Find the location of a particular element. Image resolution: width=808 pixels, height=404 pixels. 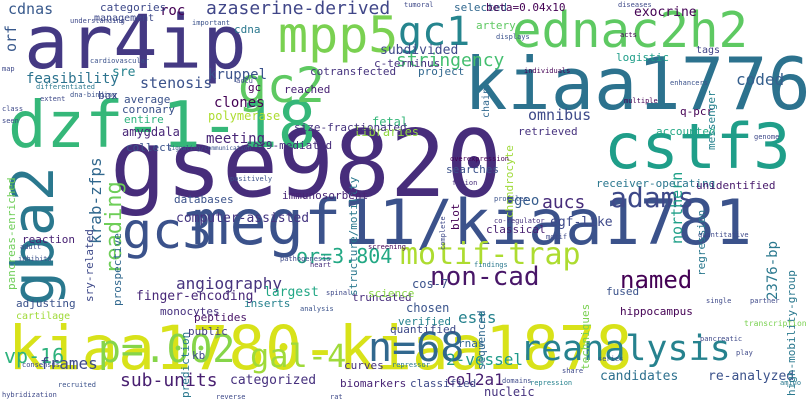

cloud-word: searches is located at coordinates (472, 169).